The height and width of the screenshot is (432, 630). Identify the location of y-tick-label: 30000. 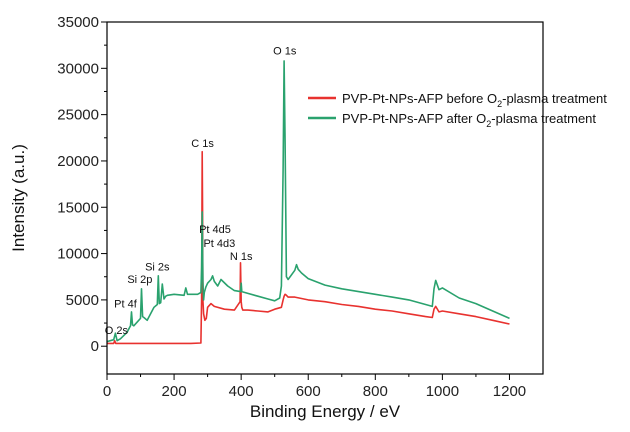
(78, 68).